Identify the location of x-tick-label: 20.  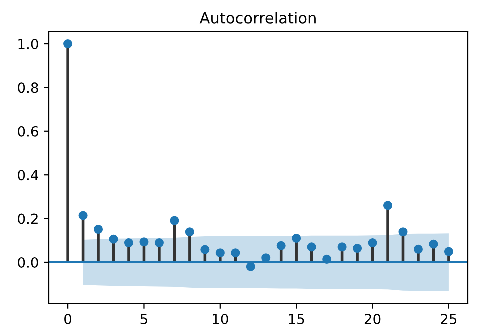
(372, 319).